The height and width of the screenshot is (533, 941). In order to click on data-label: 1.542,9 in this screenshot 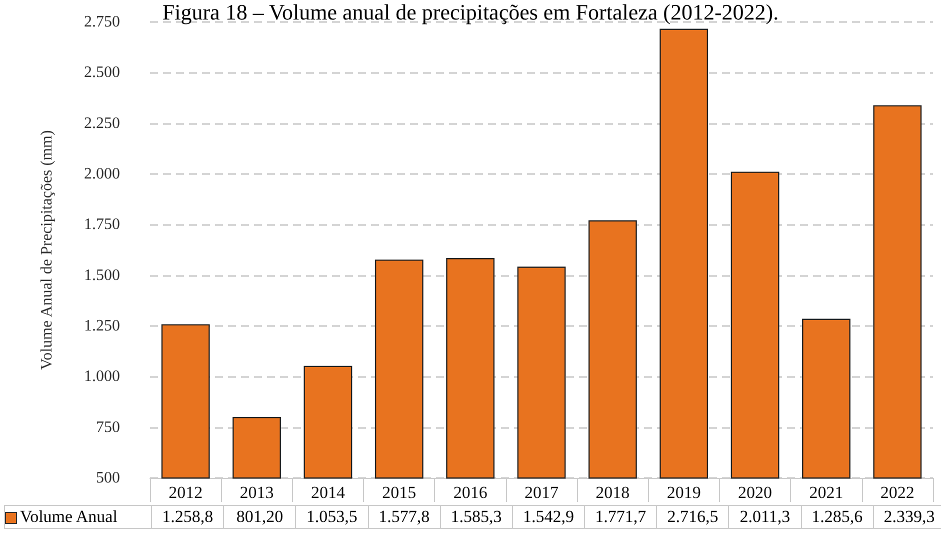, I will do `click(548, 517)`.